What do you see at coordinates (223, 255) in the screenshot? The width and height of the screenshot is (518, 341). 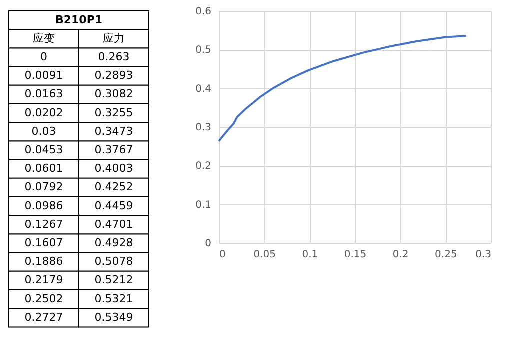 I see `x-tick-label: 0` at bounding box center [223, 255].